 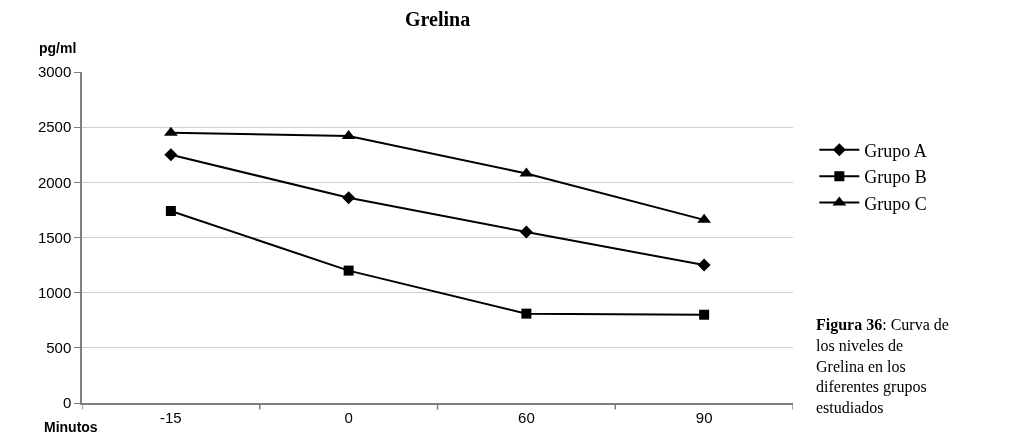 I want to click on chart-title: Grelina, so click(x=438, y=19).